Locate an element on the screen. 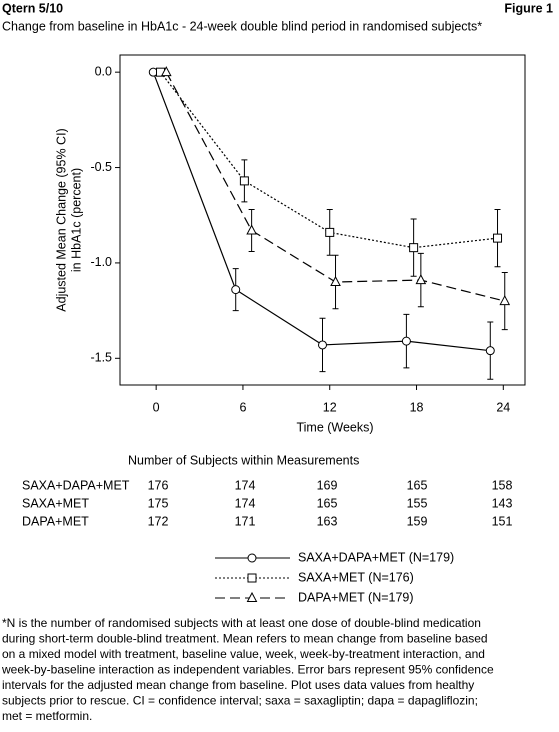 This screenshot has height=732, width=559. table-row-label: SAXA+DAPA+MET is located at coordinates (76, 485).